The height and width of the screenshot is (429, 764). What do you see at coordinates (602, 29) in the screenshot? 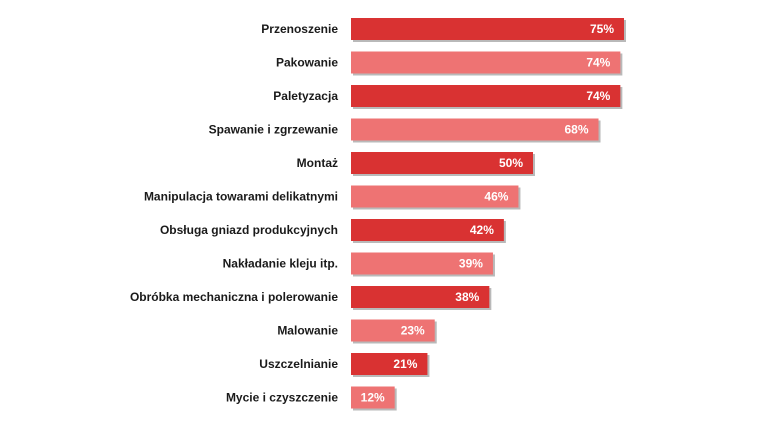
I see `value-label-0: 75%` at bounding box center [602, 29].